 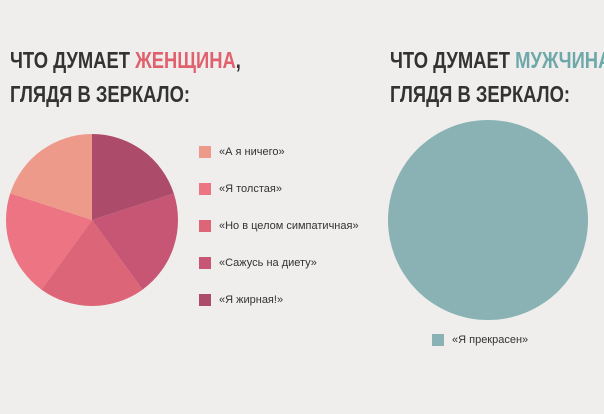 What do you see at coordinates (125, 77) in the screenshot?
I see `chart-title: ЧТО ДУМАЕТ ЖЕНЩИНА, ГЛЯДЯ В ЗЕРКАЛО:` at bounding box center [125, 77].